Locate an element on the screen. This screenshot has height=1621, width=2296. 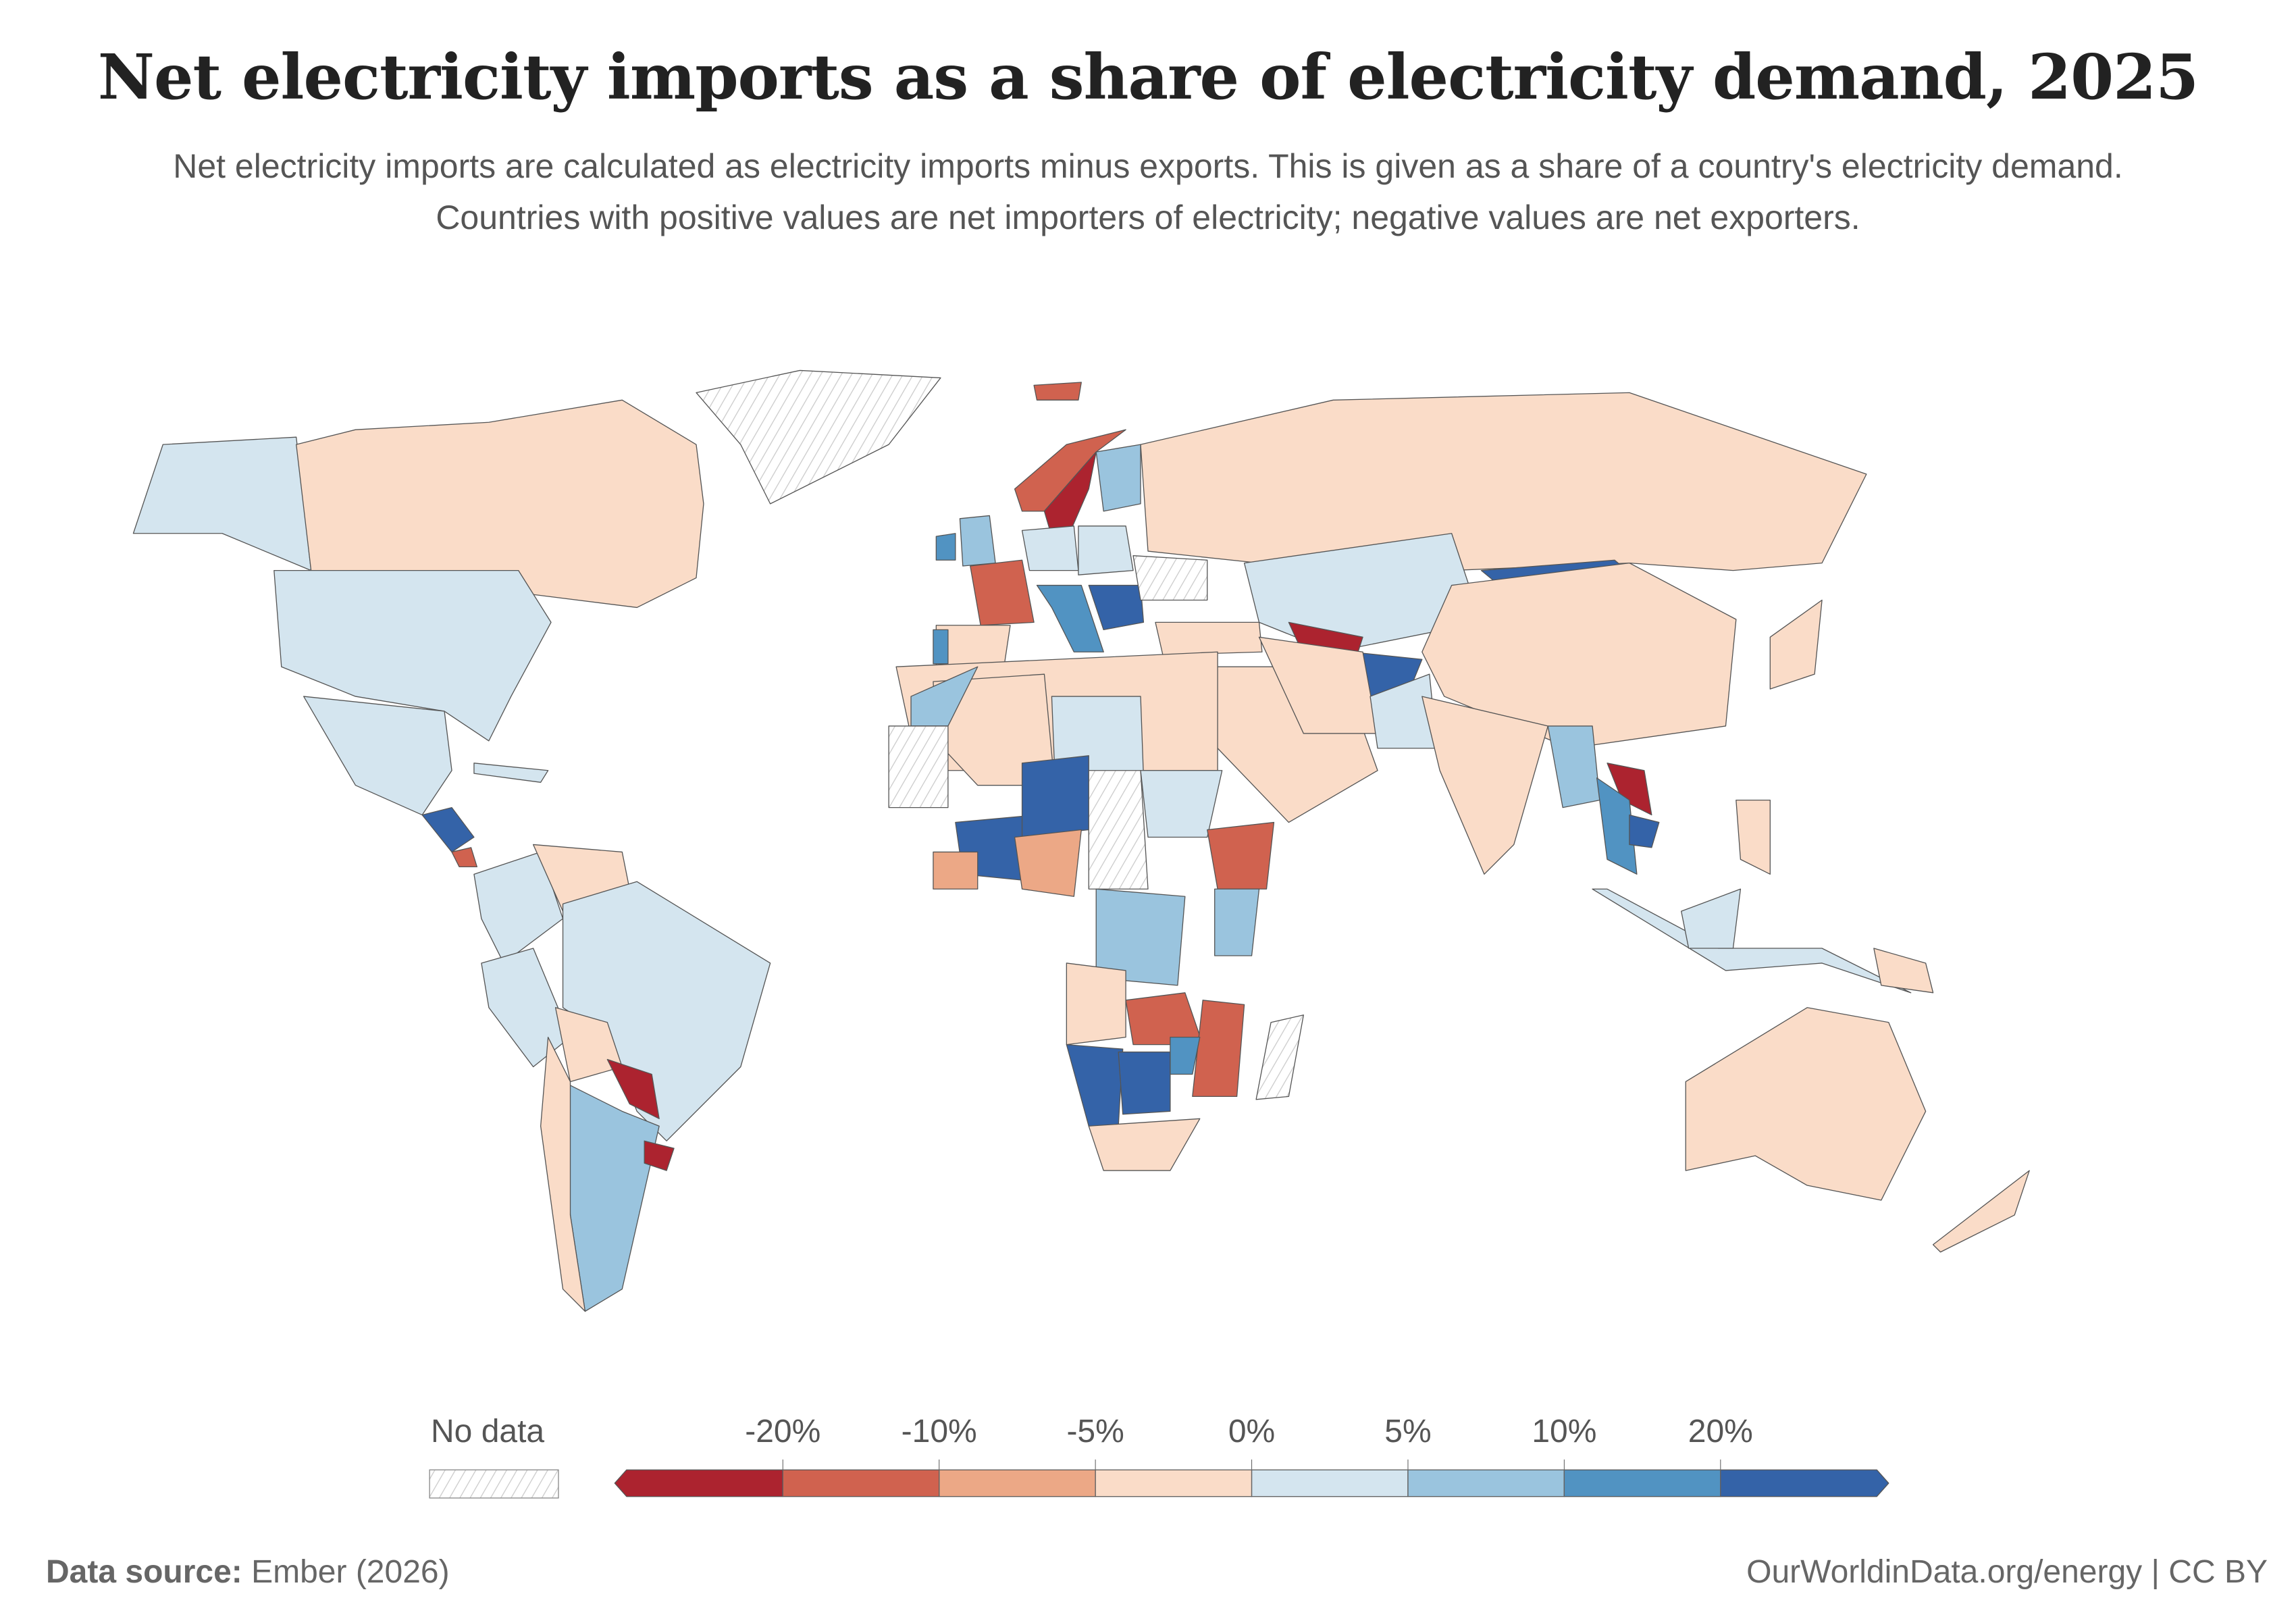
country-indonesia is located at coordinates (1752, 941).